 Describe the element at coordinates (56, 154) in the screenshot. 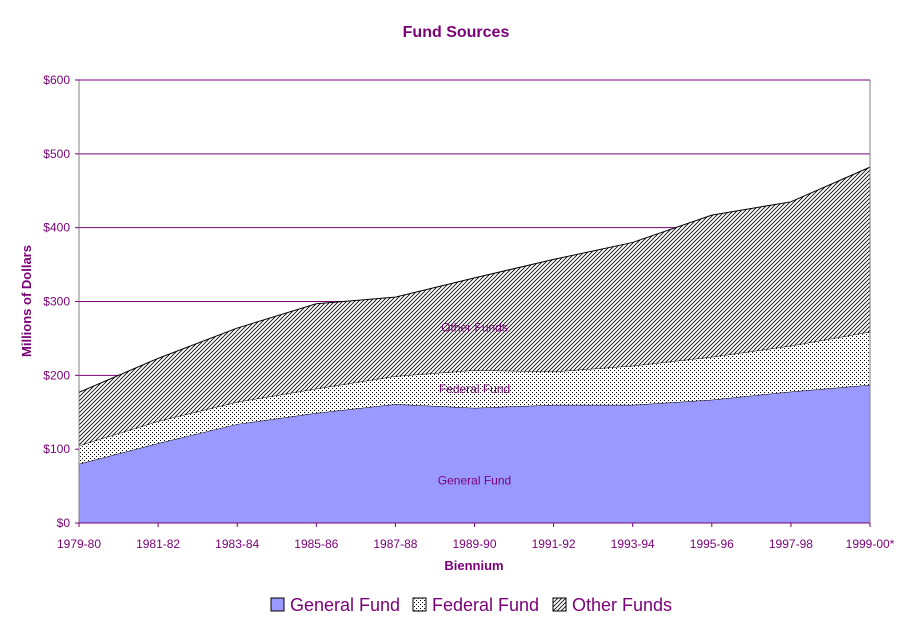

I see `y-tick-label: $500` at that location.